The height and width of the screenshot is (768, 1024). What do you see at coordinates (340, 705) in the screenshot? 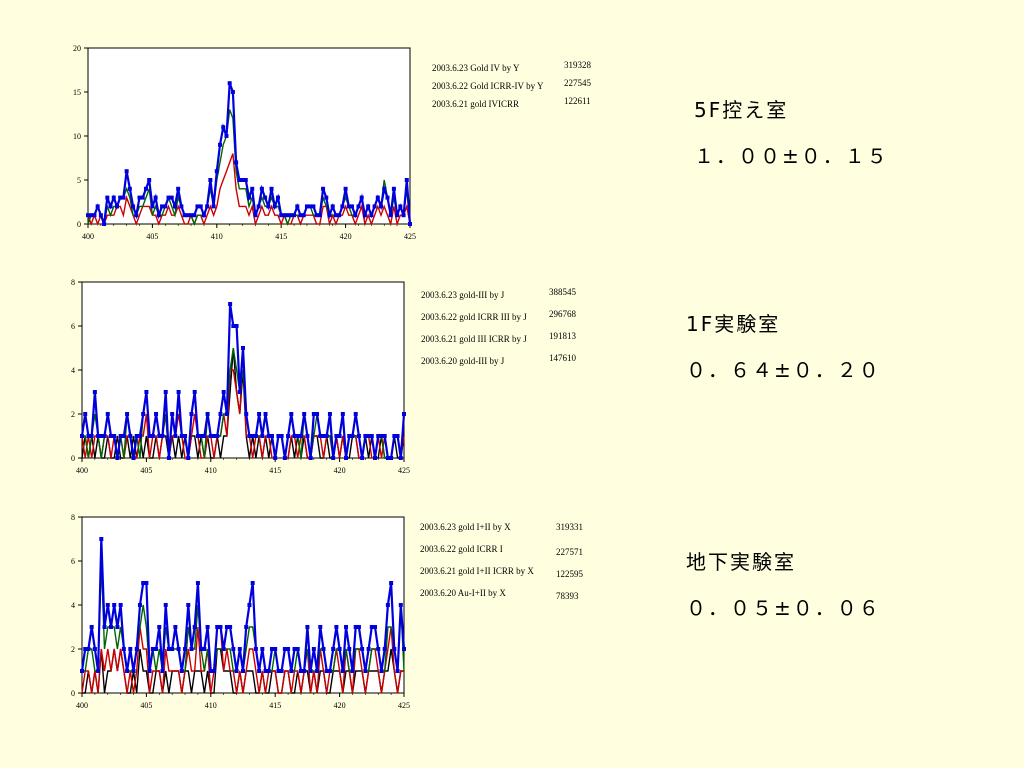
I see `x-tick-label: 420` at bounding box center [340, 705].